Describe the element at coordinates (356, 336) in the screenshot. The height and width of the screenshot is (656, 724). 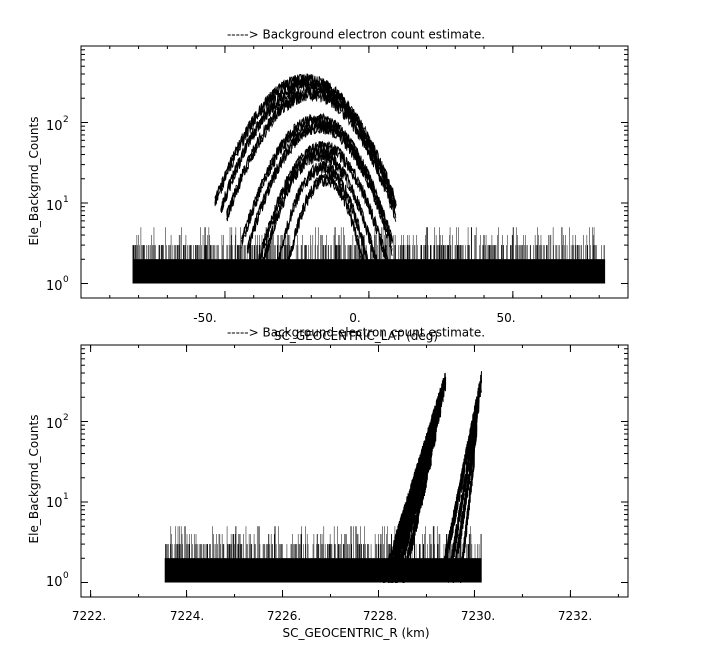
I see `x-axis-label: SC_GEOCENTRIC_LAT (deg)` at that location.